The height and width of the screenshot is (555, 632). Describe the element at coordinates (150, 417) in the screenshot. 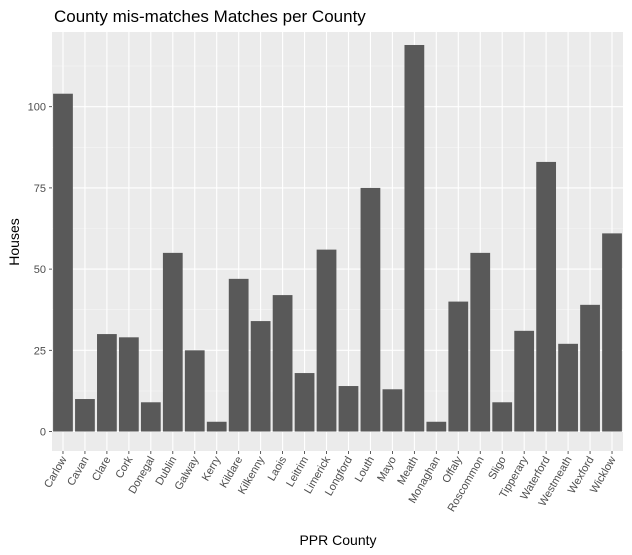

I see `bar-donegal` at that location.